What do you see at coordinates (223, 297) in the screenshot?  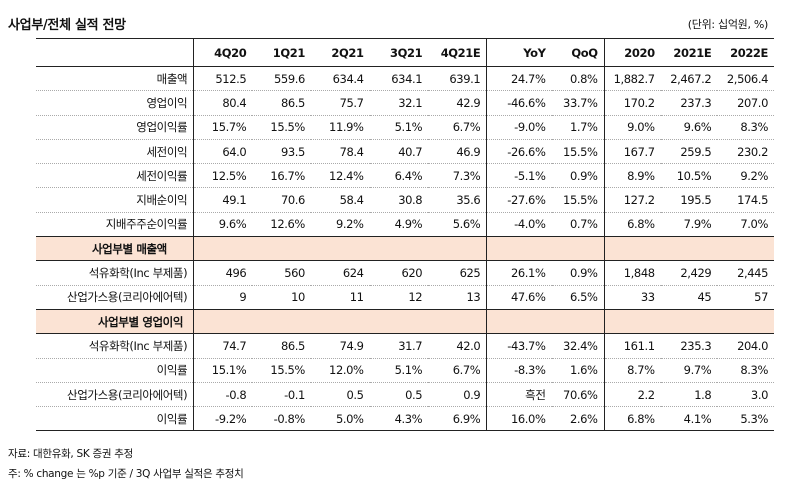 I see `table-cell: 9` at bounding box center [223, 297].